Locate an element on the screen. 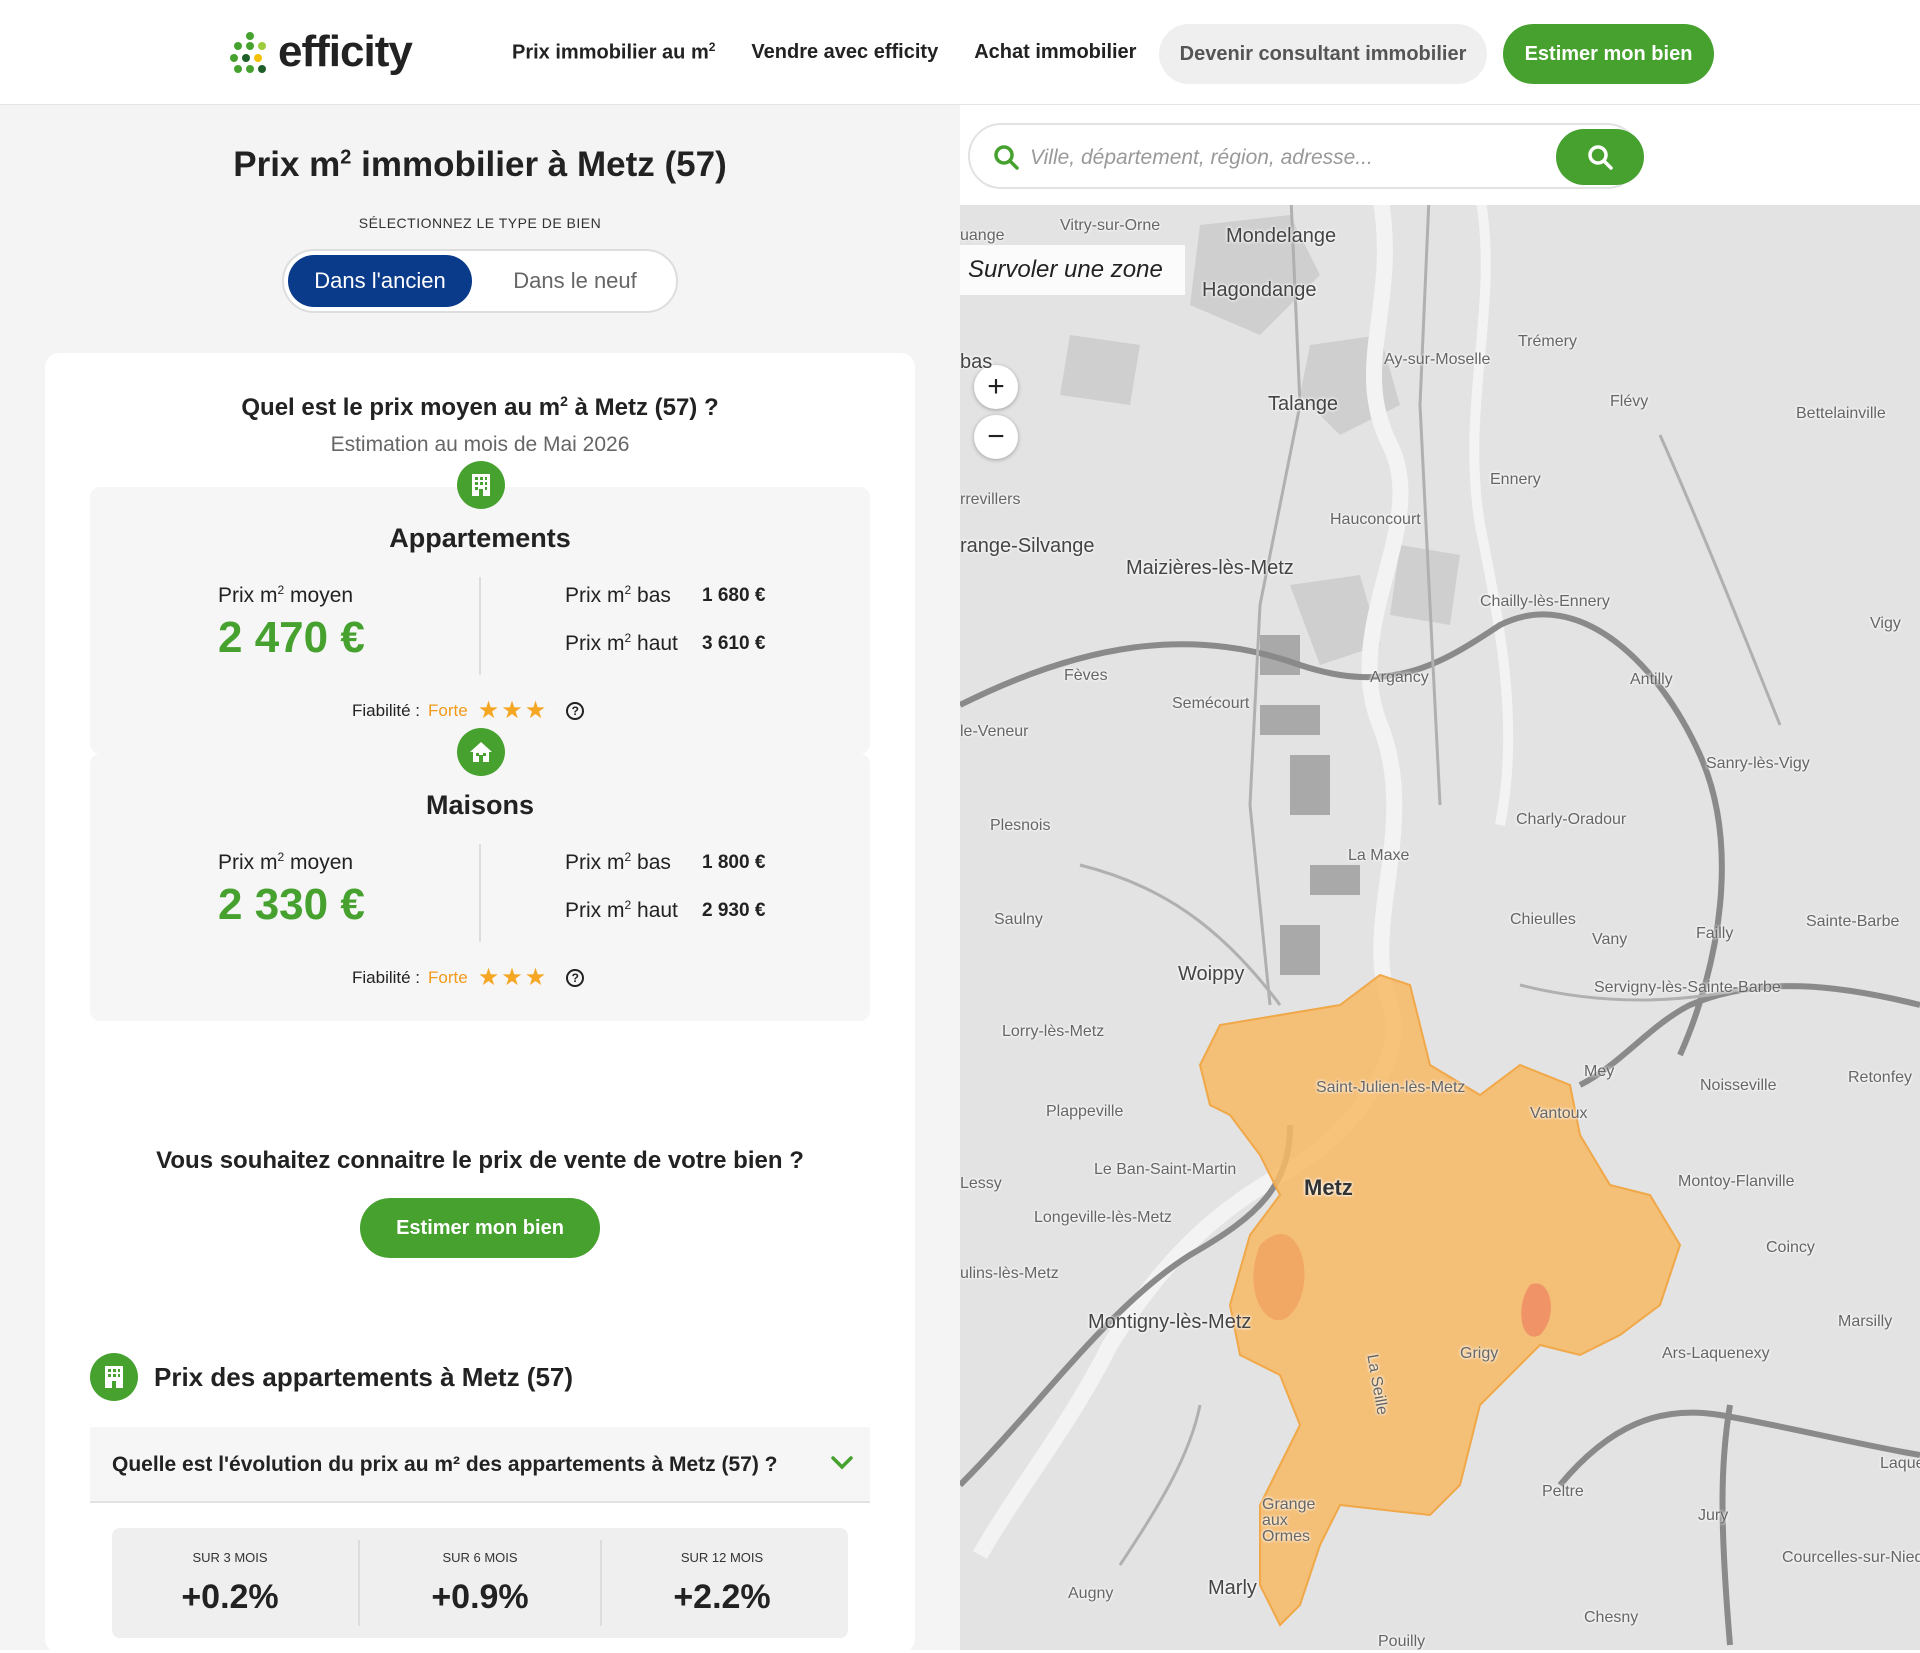 The image size is (1920, 1653). town-label: Servigny-lès-Sainte-Barbe is located at coordinates (1687, 987).